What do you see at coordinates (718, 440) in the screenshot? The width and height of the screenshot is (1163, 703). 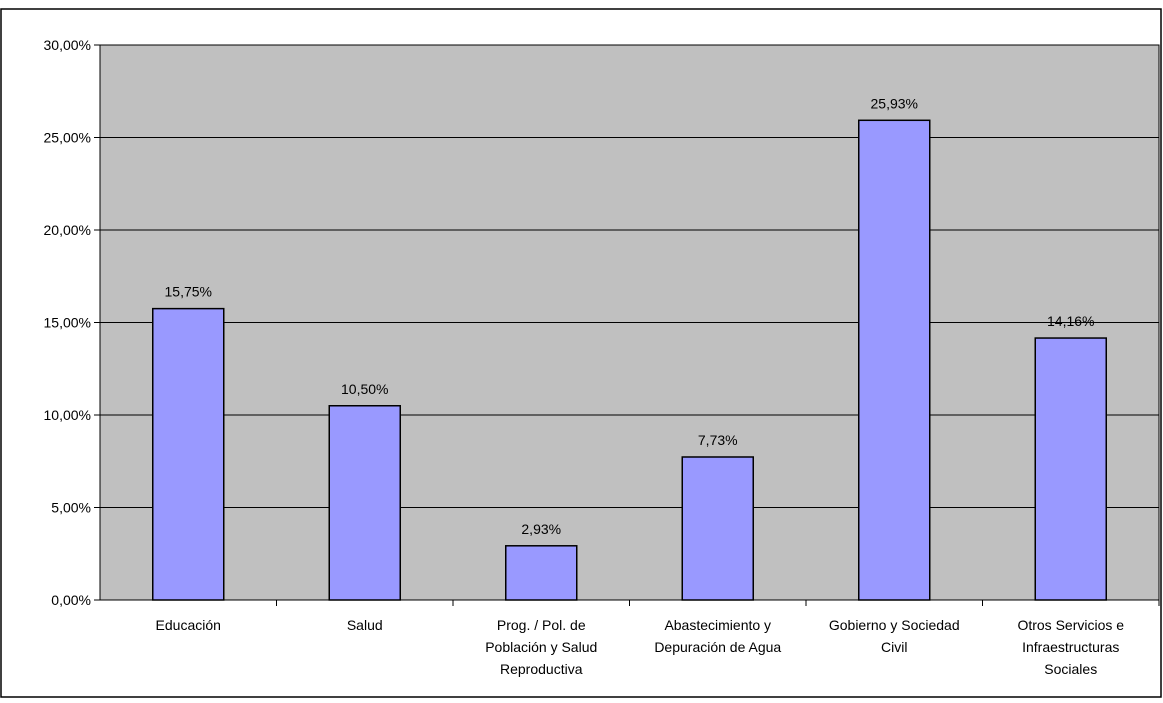 I see `data-label: 7,73%` at bounding box center [718, 440].